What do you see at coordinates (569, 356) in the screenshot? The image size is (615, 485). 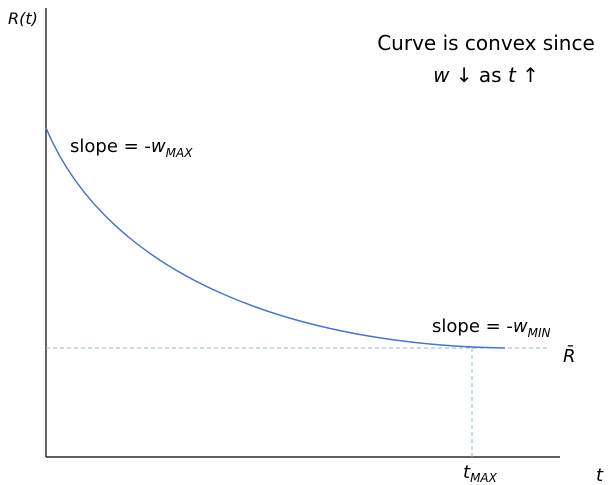 I see `r-bar-label: R̄` at bounding box center [569, 356].